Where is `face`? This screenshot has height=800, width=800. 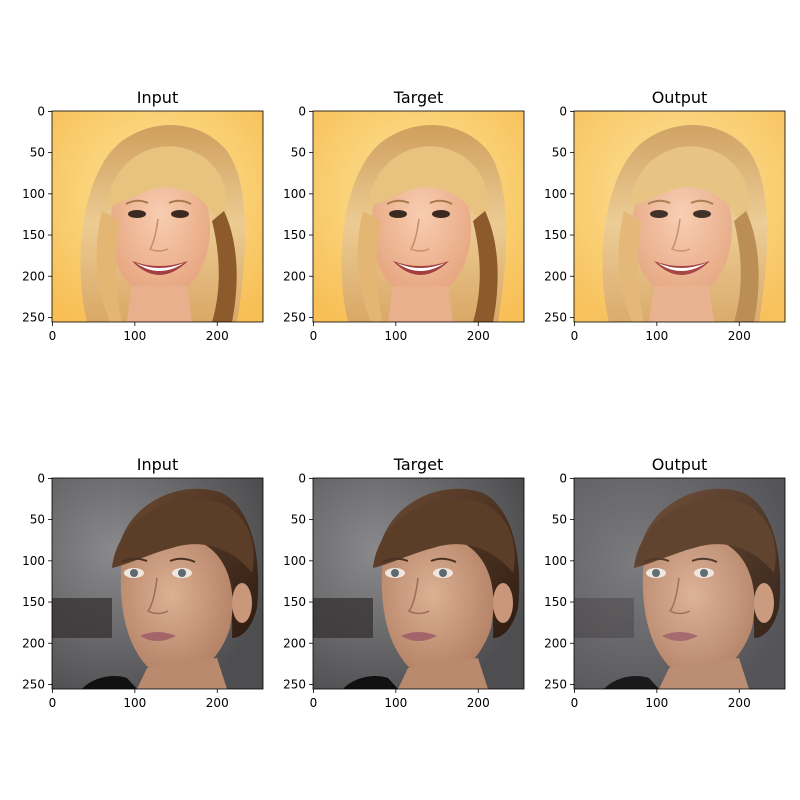 face is located at coordinates (698, 608).